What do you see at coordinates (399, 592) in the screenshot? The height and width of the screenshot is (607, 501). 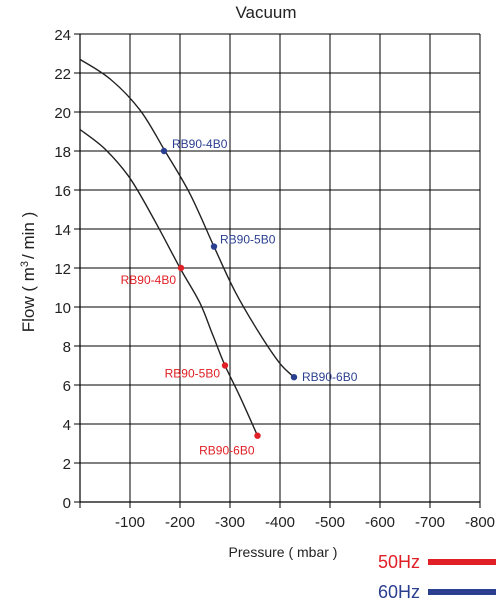 I see `legend-label: 60Hz` at bounding box center [399, 592].